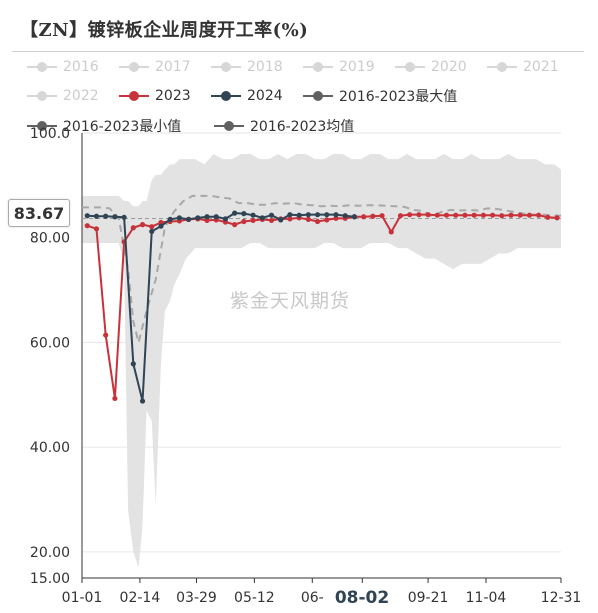  I want to click on legend-item-2023: 2023, so click(155, 96).